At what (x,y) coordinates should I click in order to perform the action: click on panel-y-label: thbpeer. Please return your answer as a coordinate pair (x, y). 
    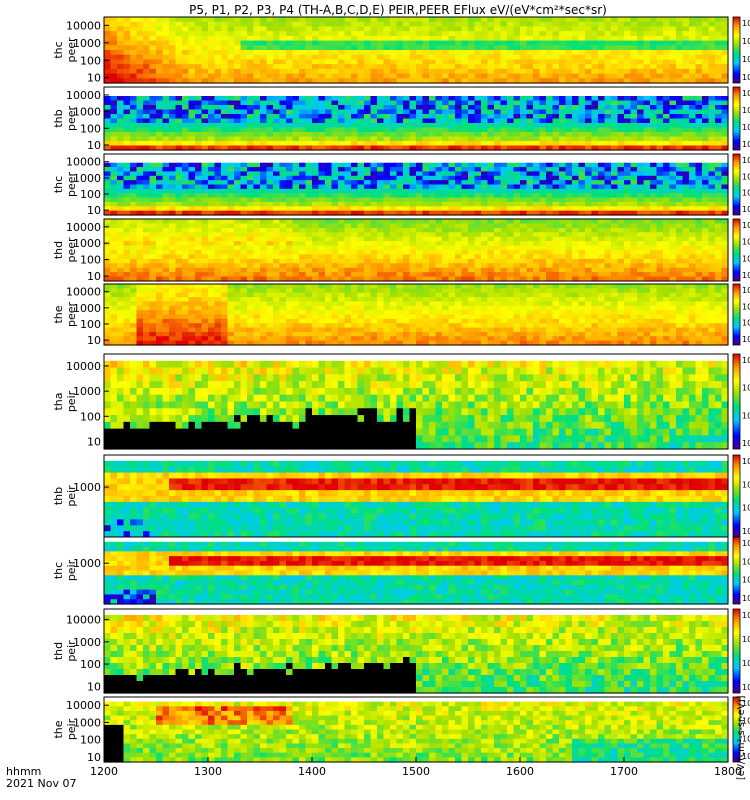
    Looking at the image, I should click on (65, 119).